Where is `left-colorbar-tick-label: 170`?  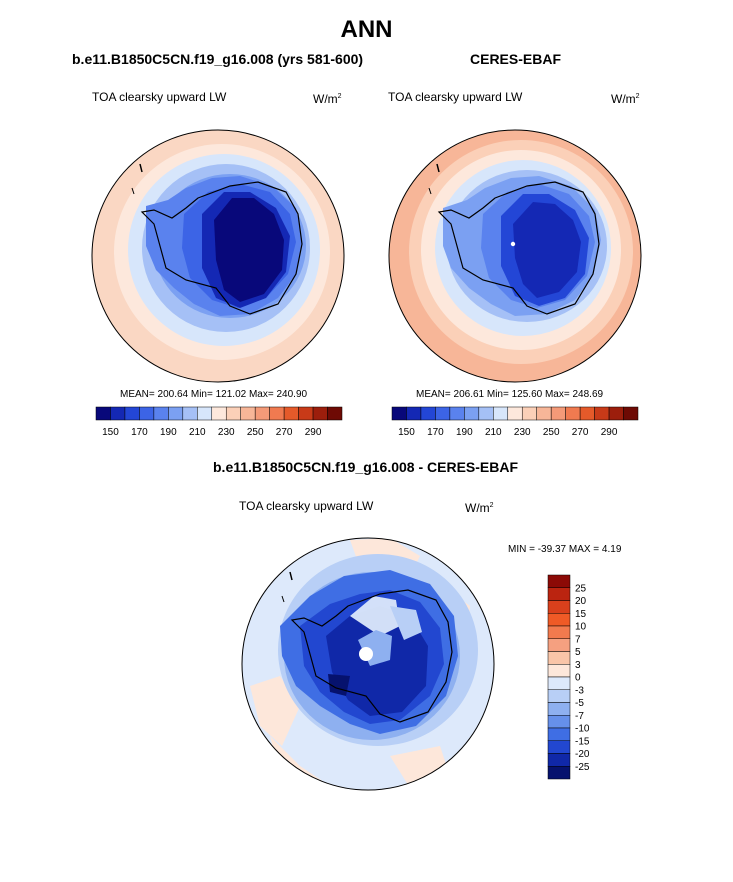
left-colorbar-tick-label: 170 is located at coordinates (139, 432).